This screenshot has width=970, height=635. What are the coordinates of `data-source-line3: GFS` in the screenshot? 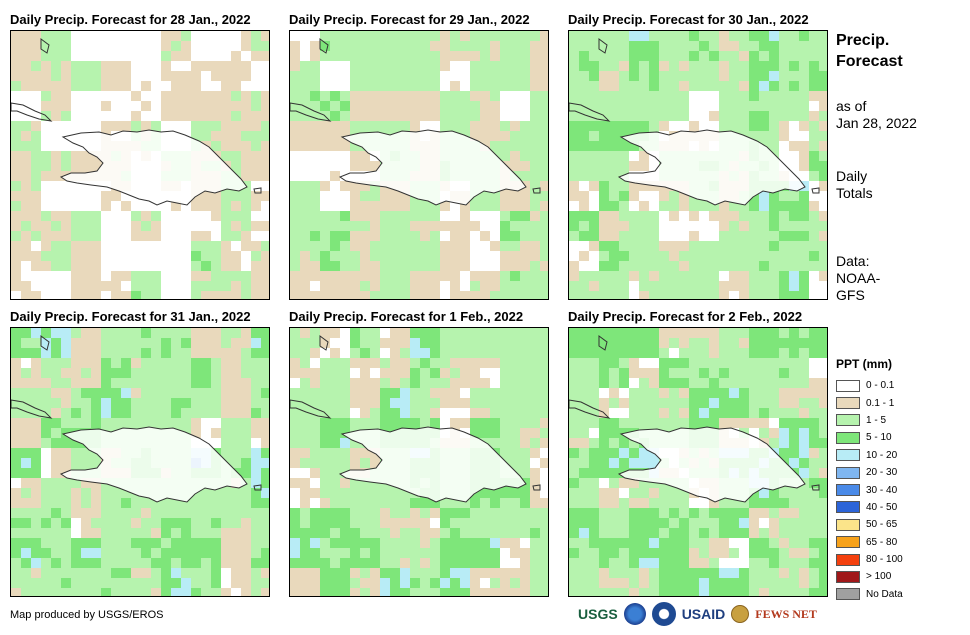 It's located at (850, 295).